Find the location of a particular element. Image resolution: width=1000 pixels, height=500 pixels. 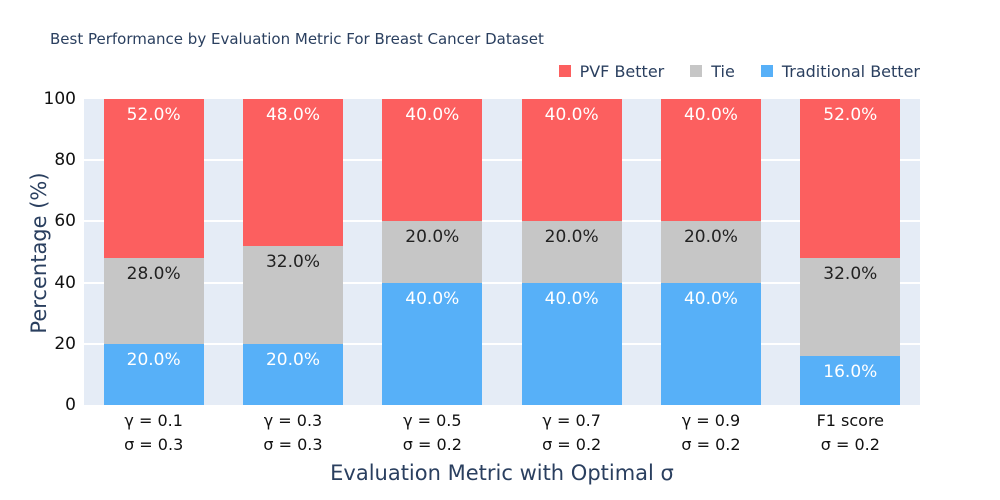

legend-label: Traditional Better is located at coordinates (850, 71).